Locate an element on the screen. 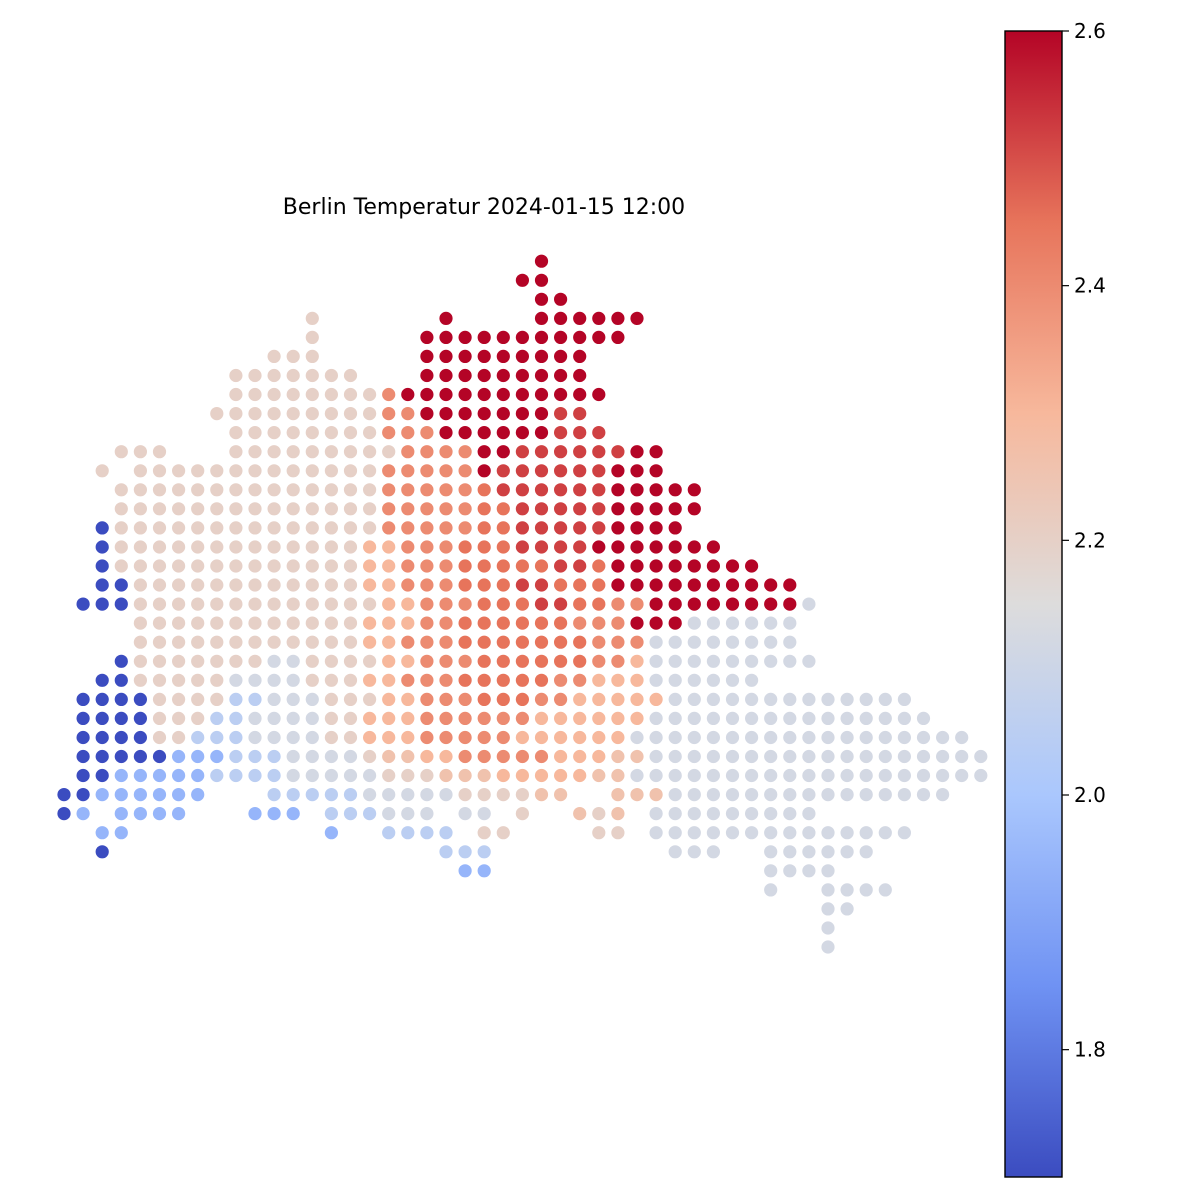 The width and height of the screenshot is (1200, 1200). colorbar-tick-label: 2.2 is located at coordinates (1090, 540).